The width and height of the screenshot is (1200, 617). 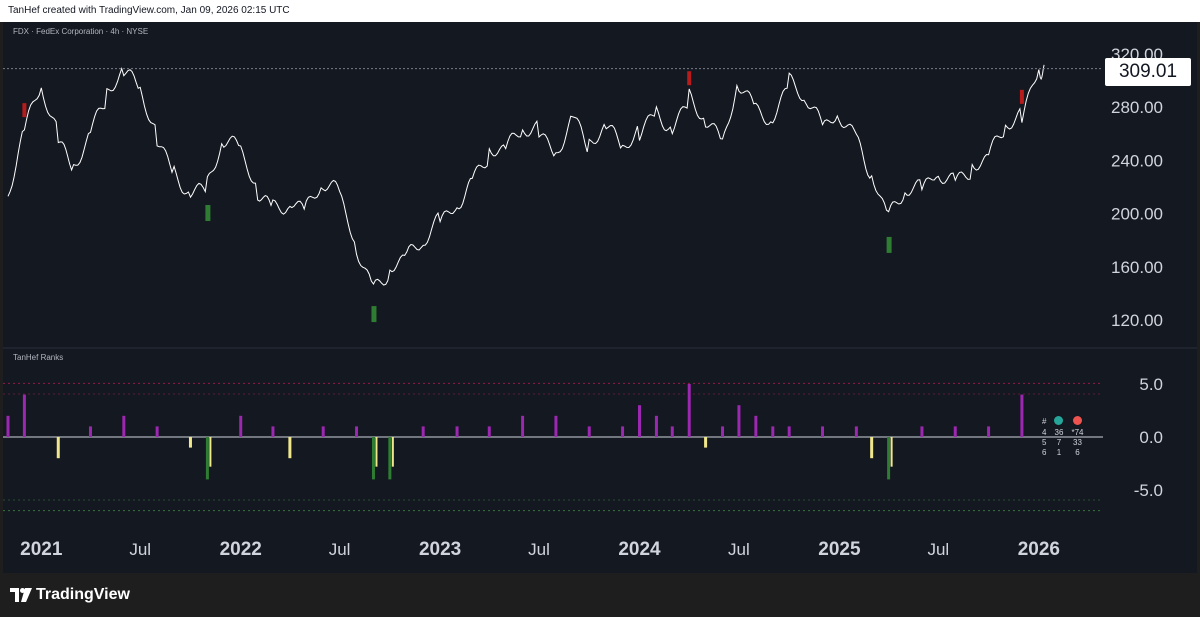 I want to click on ranks-table-row: 6 1 6, so click(x=1062, y=453).